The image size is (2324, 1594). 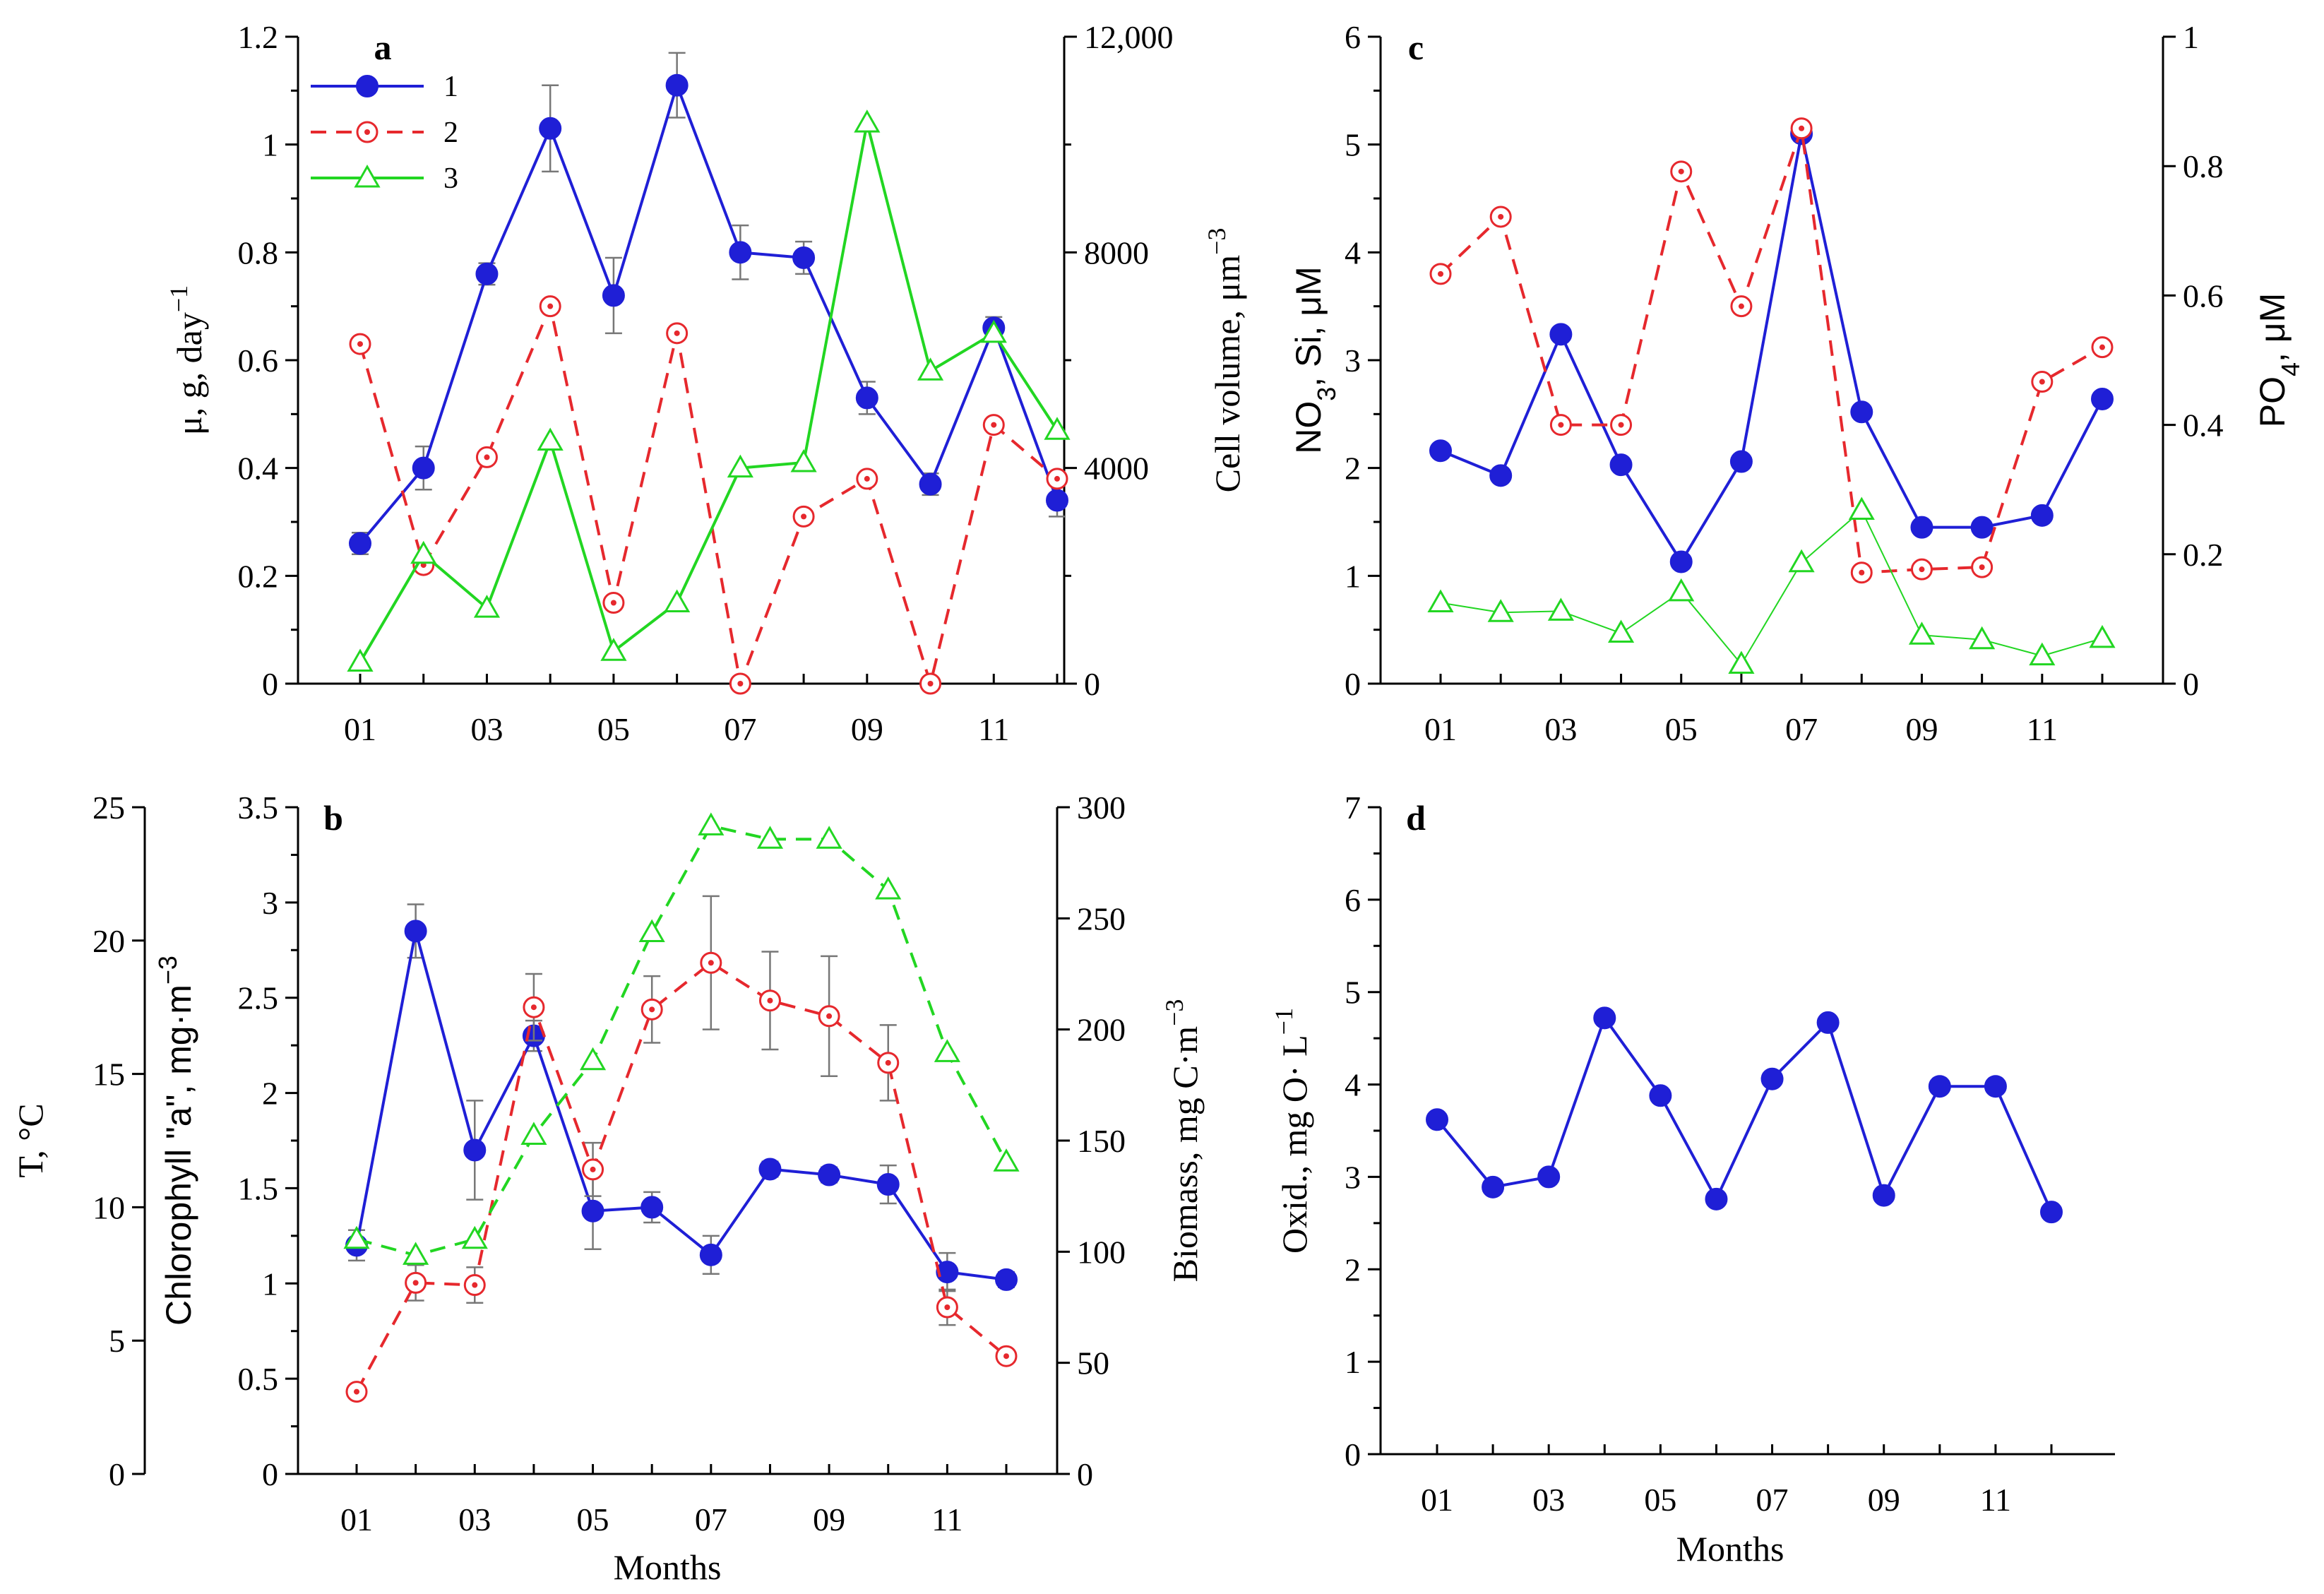 What do you see at coordinates (109, 1075) in the screenshot?
I see `outer-y-tick-label: 15` at bounding box center [109, 1075].